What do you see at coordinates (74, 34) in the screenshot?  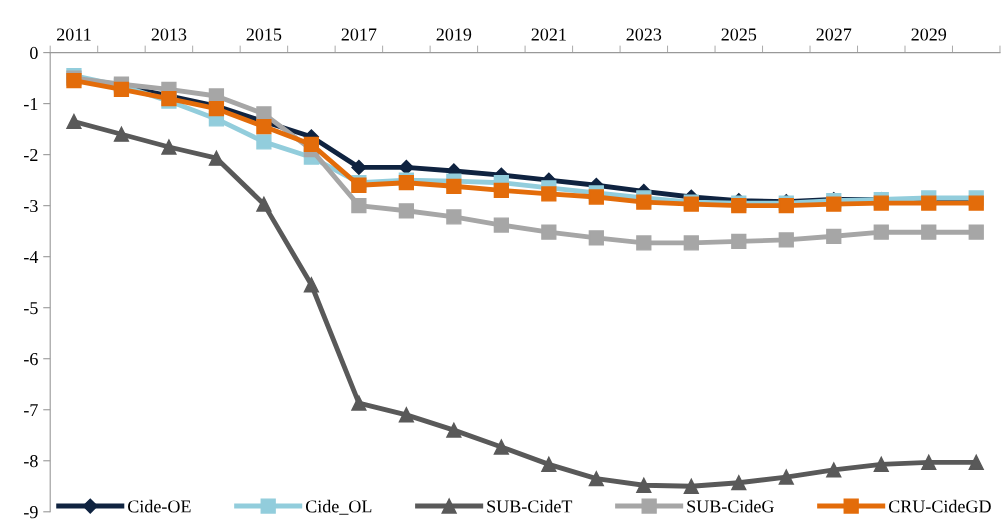 I see `x-tick-label: 2011` at bounding box center [74, 34].